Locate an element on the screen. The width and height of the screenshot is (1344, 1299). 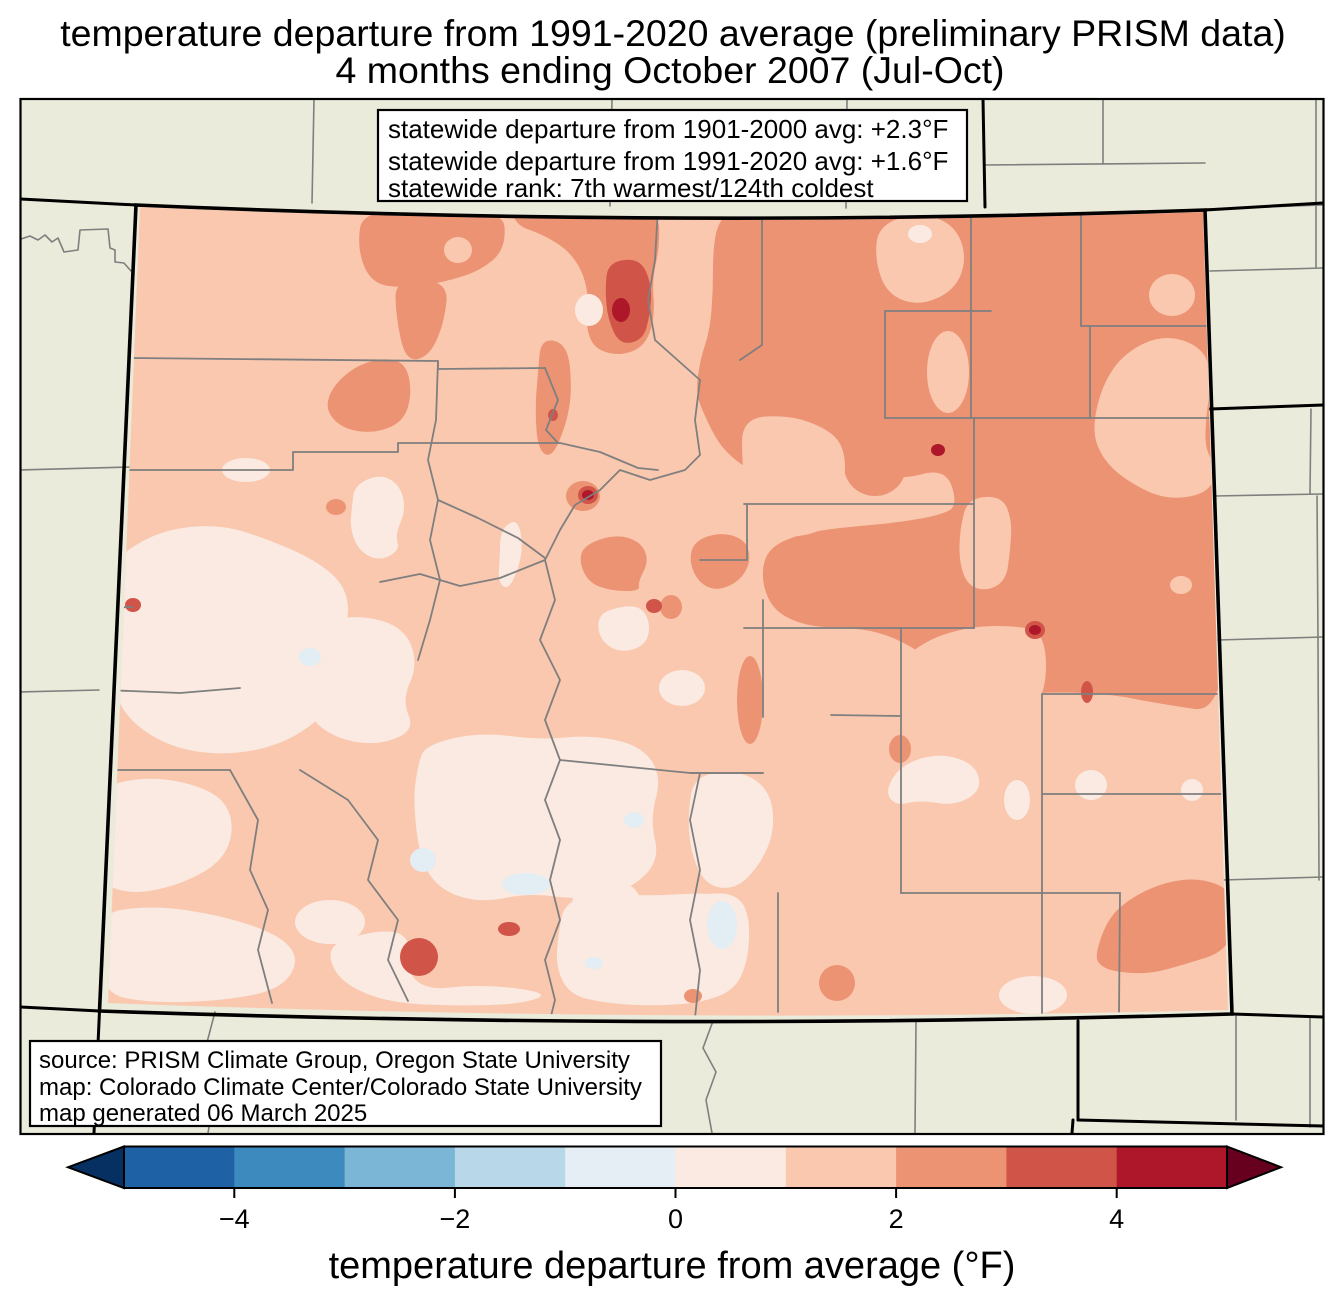
svg-text: 0 is located at coordinates (675, 1219).